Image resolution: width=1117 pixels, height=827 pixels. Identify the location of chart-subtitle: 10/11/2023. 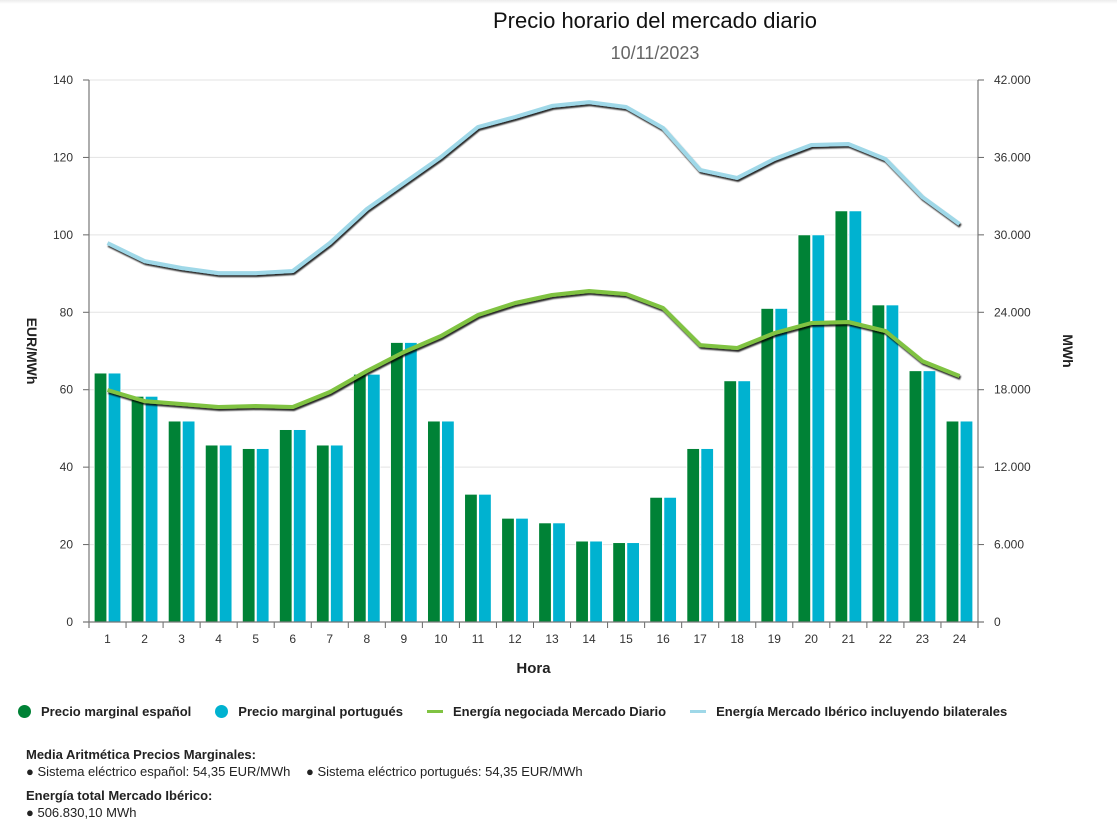
(655, 53).